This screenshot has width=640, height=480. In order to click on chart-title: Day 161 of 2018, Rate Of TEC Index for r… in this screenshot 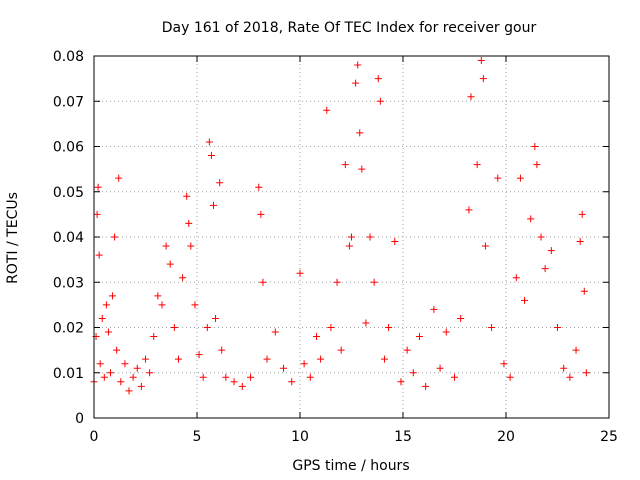, I will do `click(349, 28)`.